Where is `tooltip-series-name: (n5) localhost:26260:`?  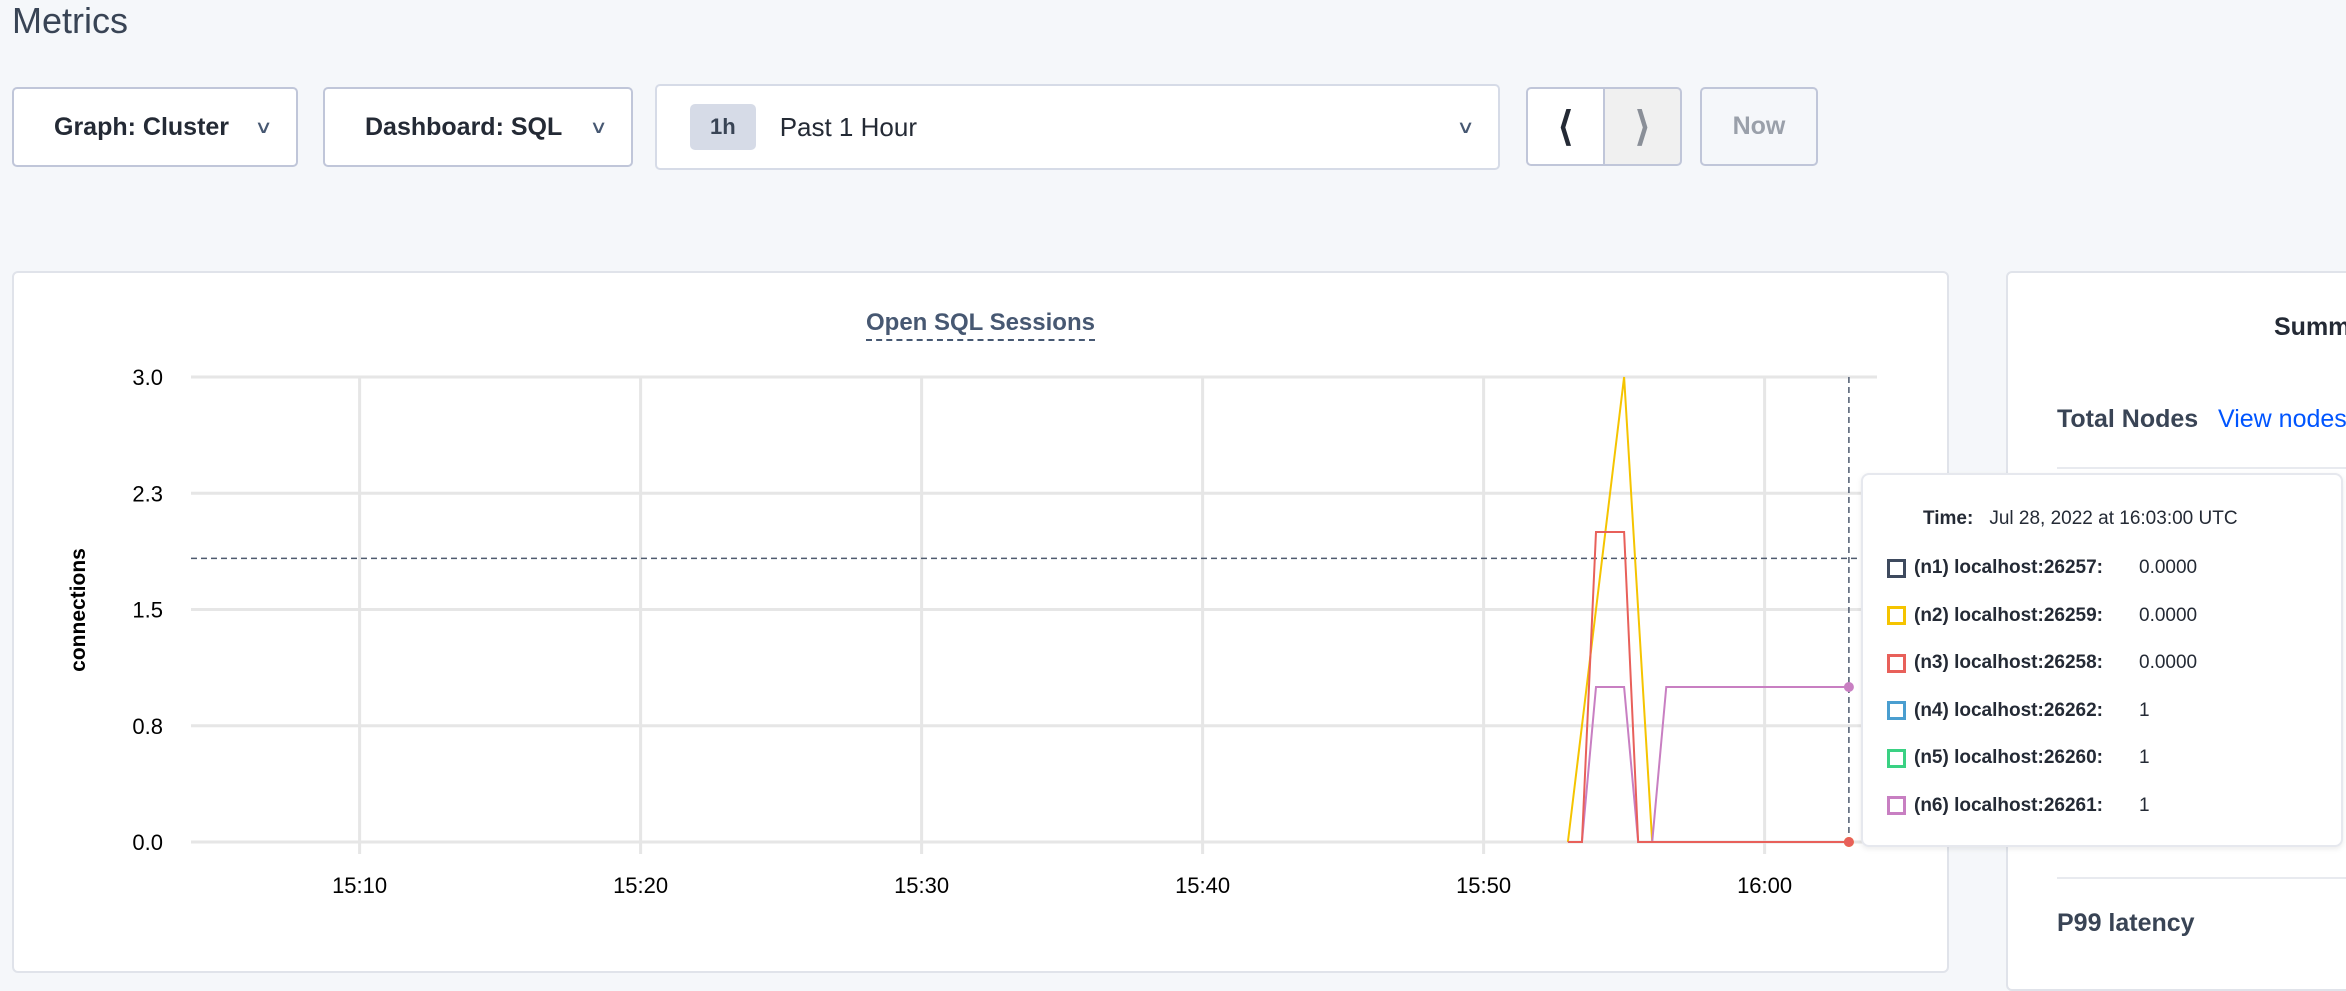 tooltip-series-name: (n5) localhost:26260: is located at coordinates (2008, 757).